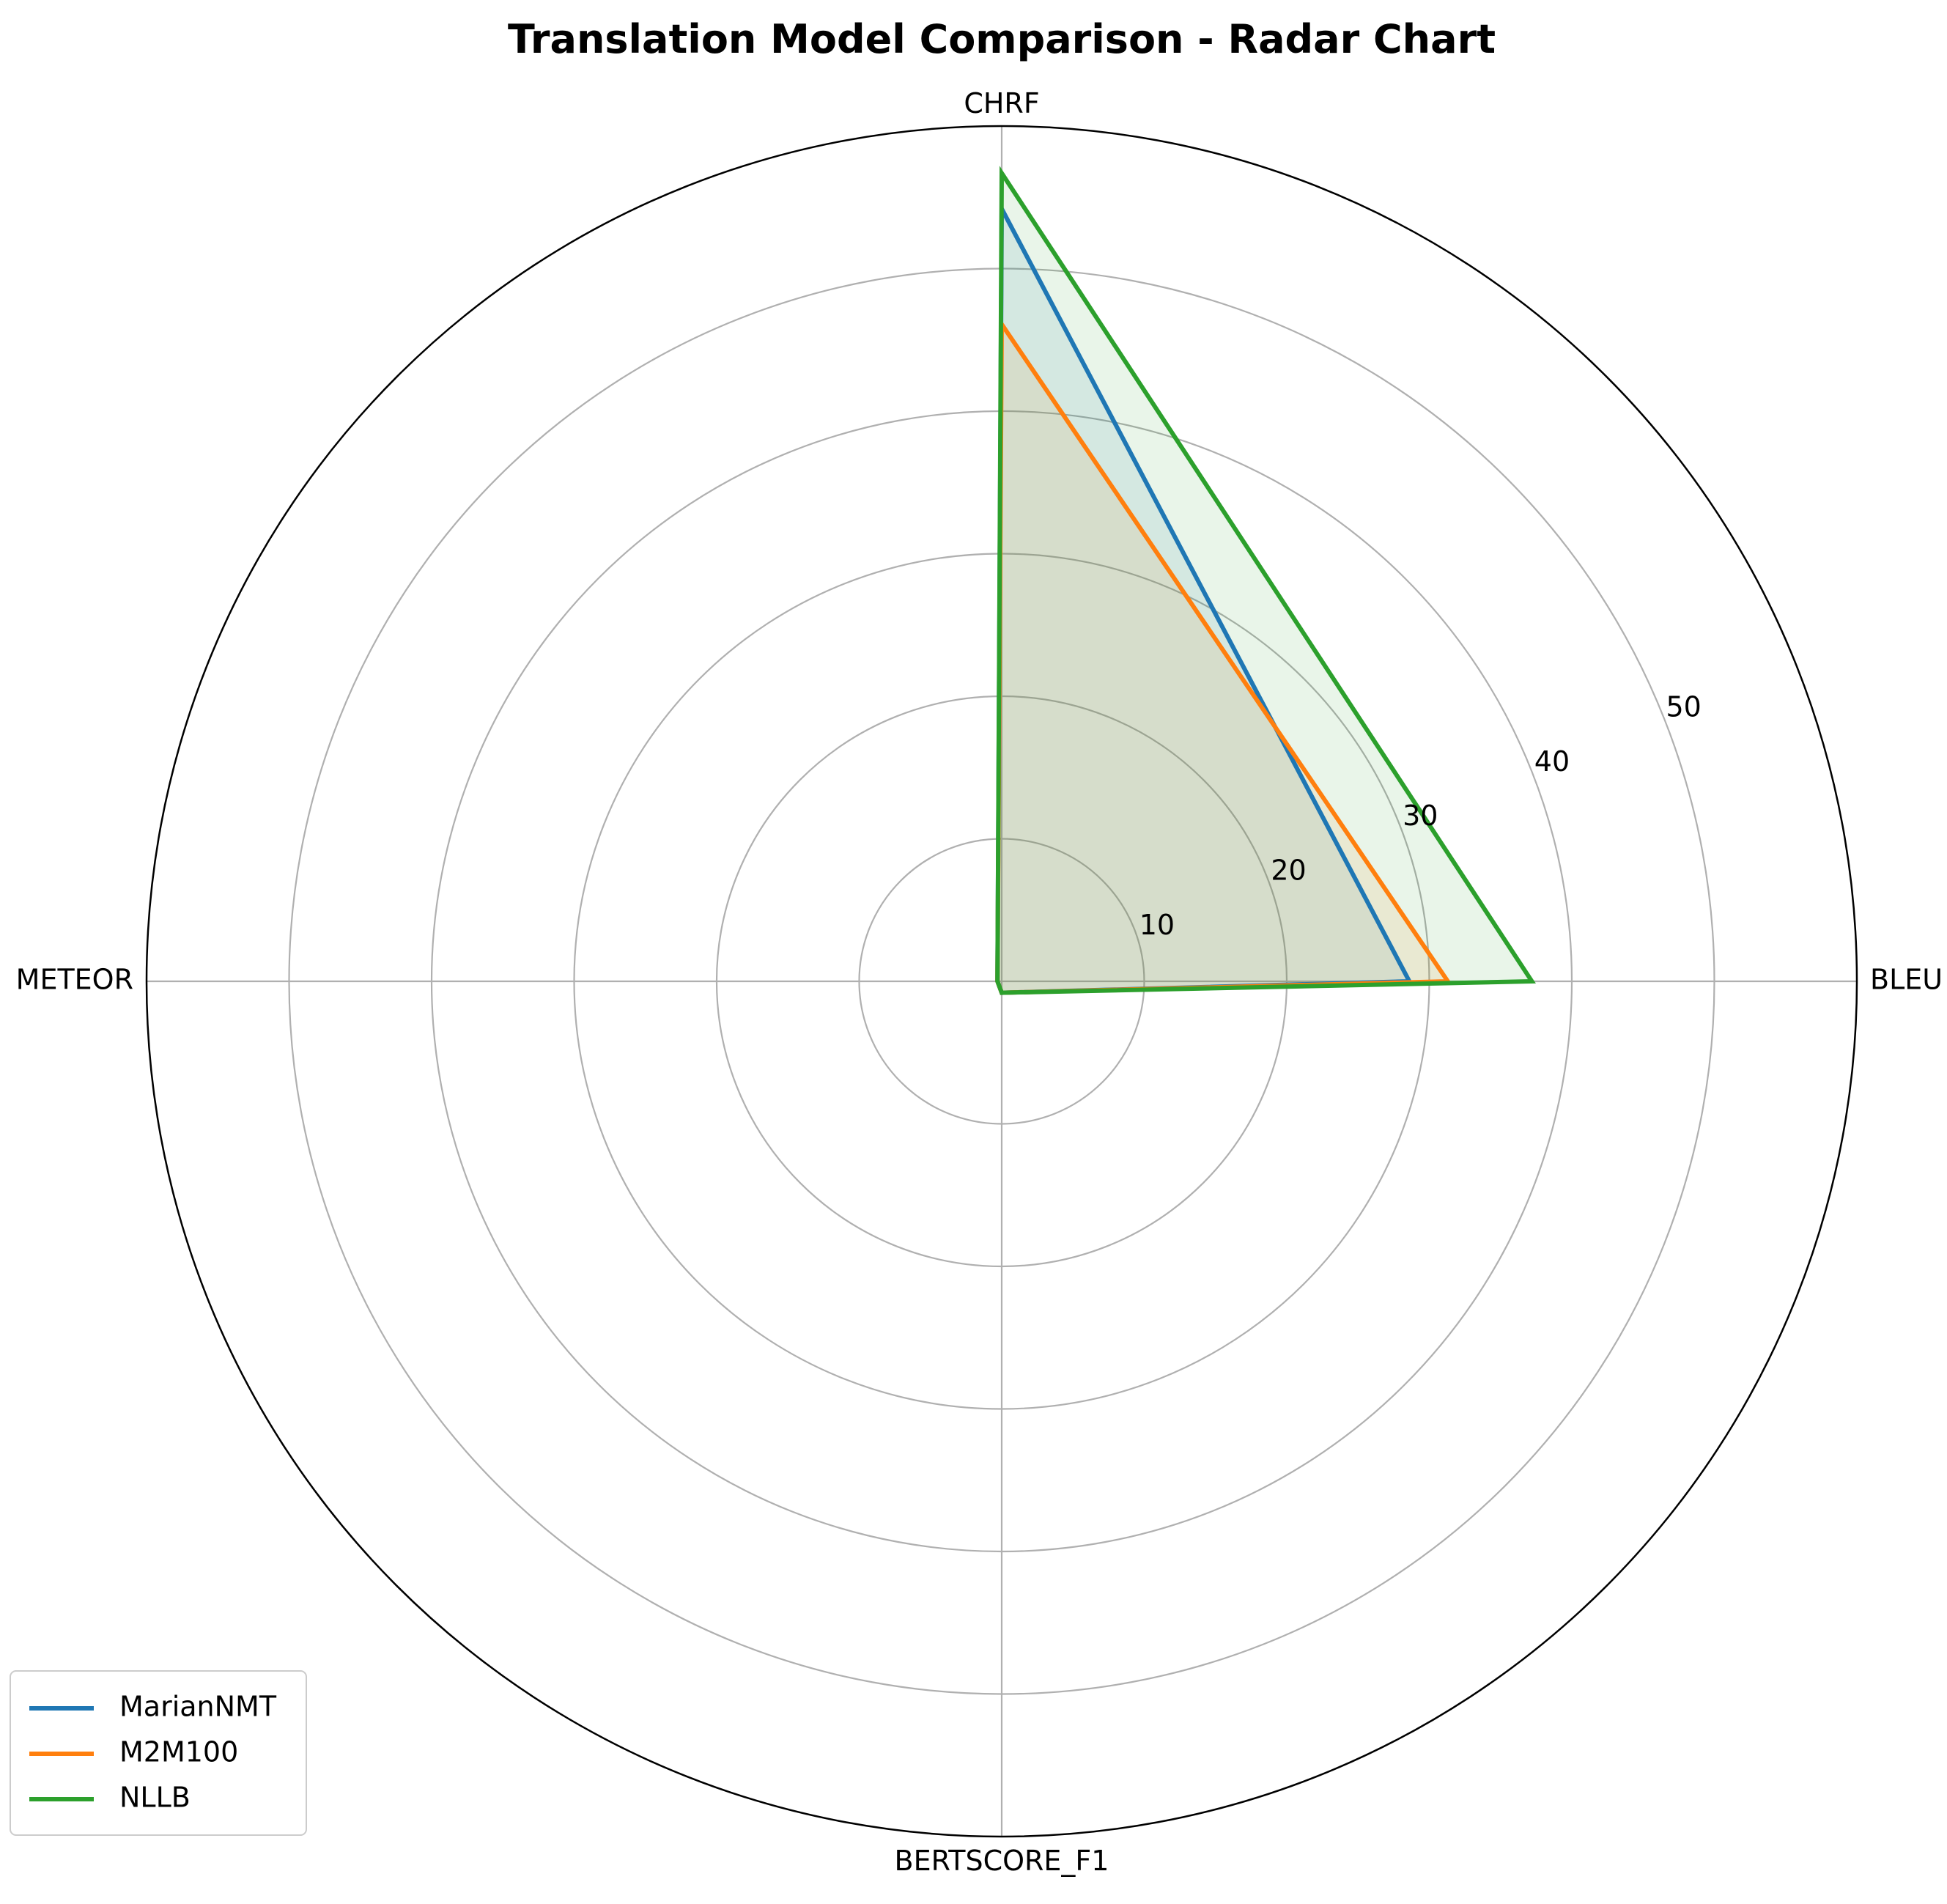  What do you see at coordinates (178, 1752) in the screenshot?
I see `legend-label: M2M100` at bounding box center [178, 1752].